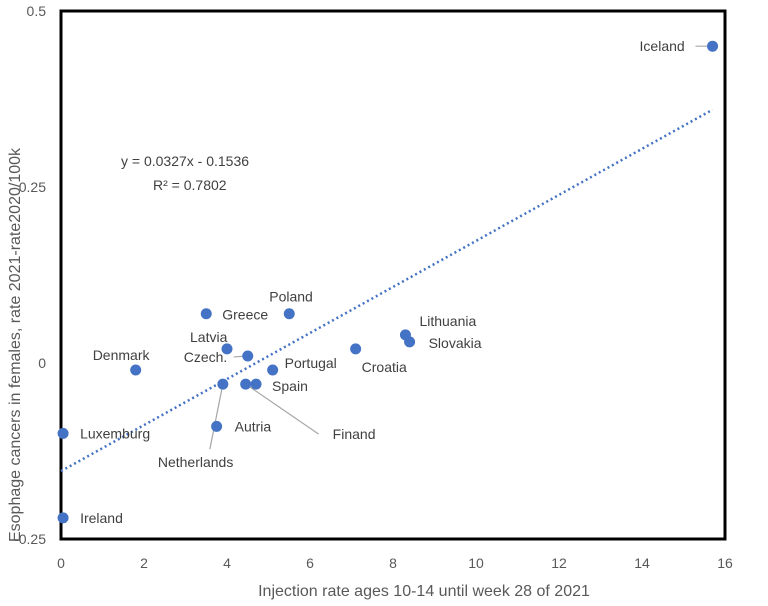 This screenshot has height=606, width=768. Describe the element at coordinates (311, 363) in the screenshot. I see `data-point-label: Portugal` at that location.